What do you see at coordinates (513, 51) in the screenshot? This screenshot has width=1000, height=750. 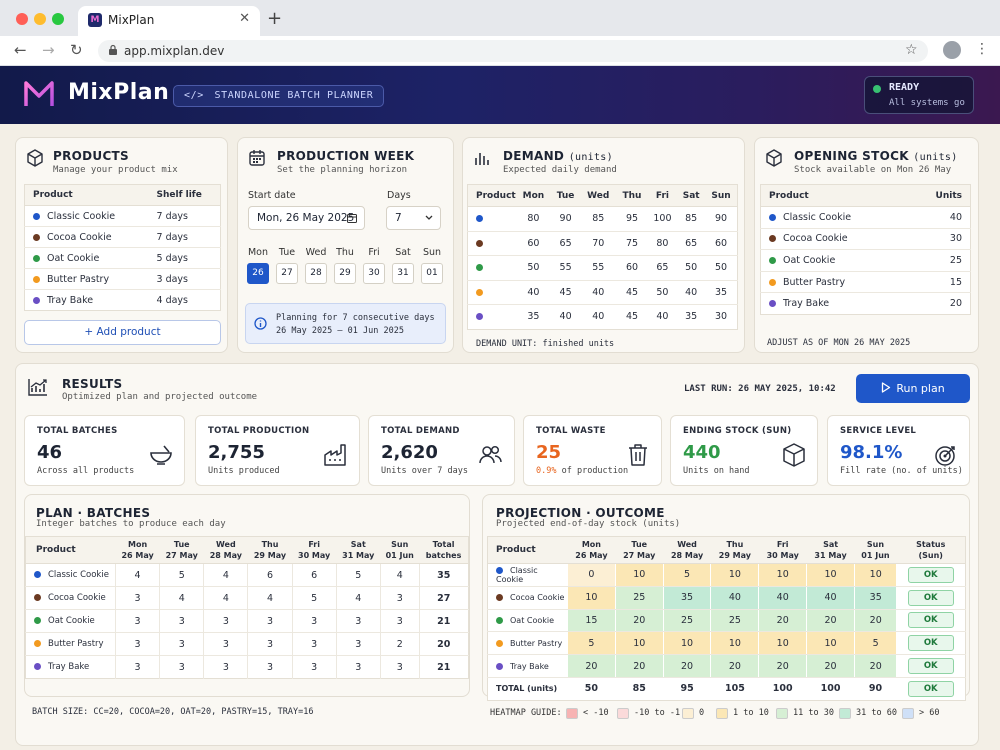 I see `url-field: app.mixplan.dev` at bounding box center [513, 51].